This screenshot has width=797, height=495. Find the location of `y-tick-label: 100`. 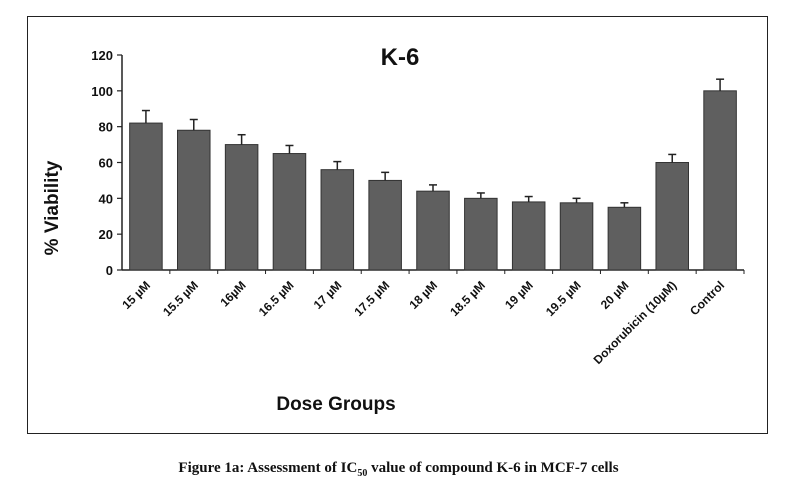

y-tick-label: 100 is located at coordinates (102, 91).